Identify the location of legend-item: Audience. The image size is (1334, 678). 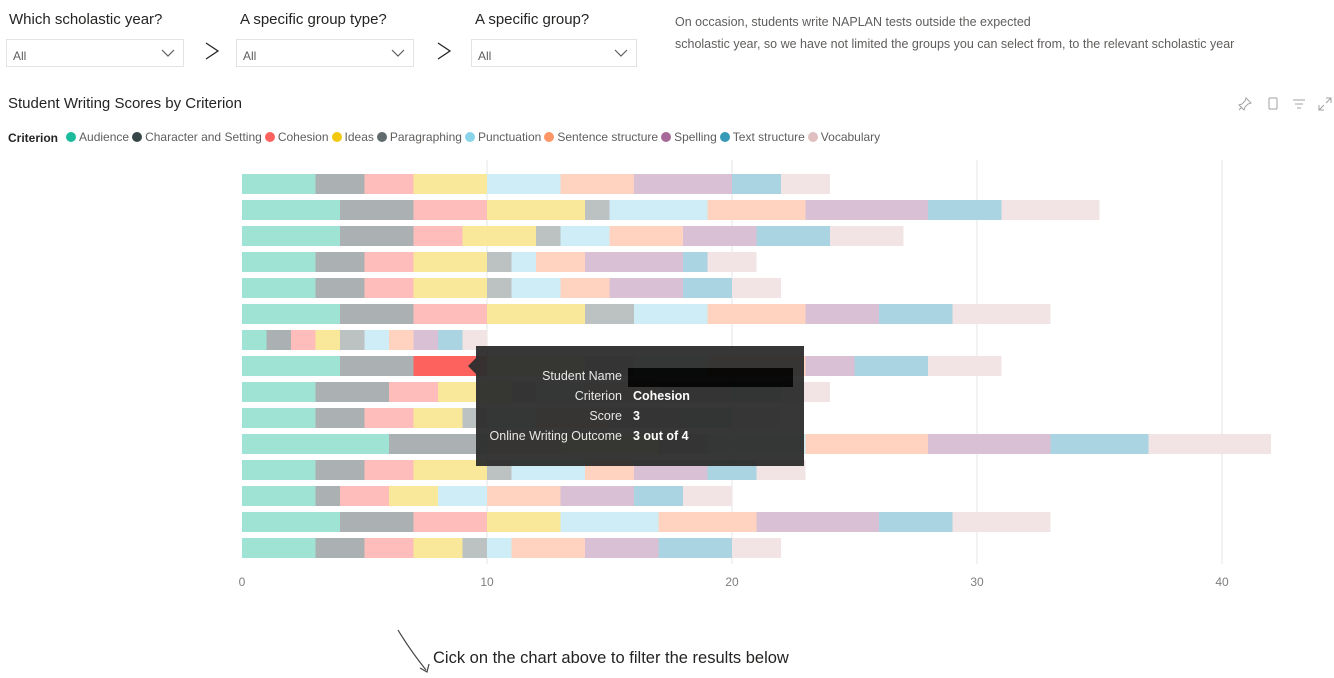
(97, 137).